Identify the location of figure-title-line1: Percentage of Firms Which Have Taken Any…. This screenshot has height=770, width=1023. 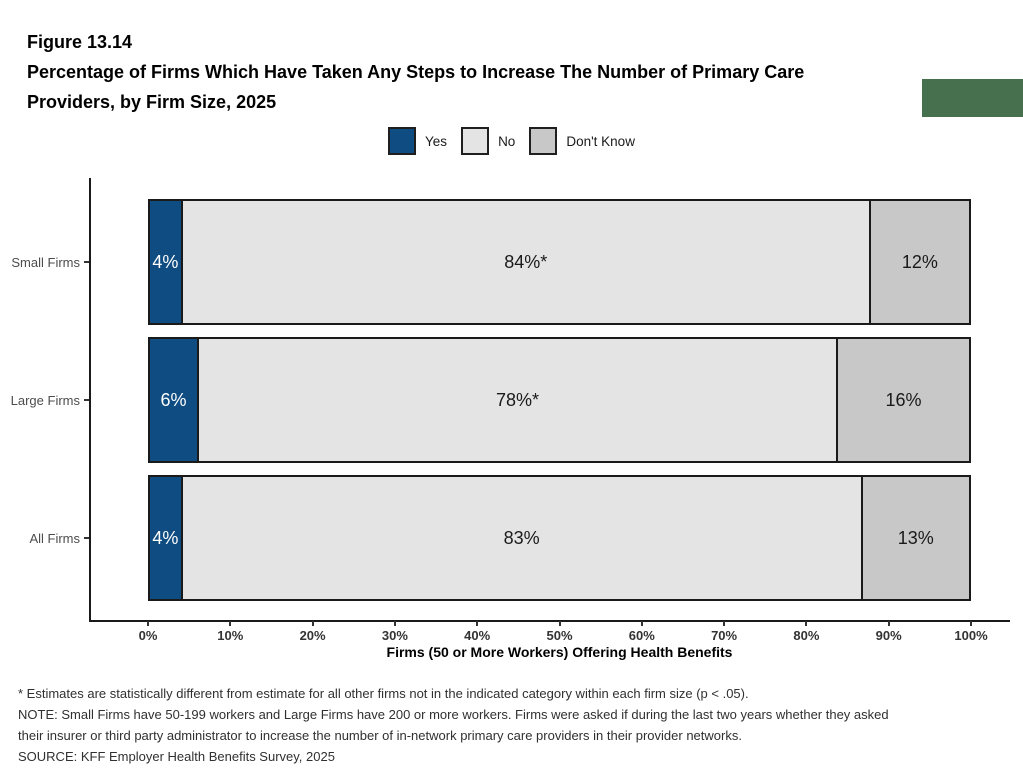
(416, 72).